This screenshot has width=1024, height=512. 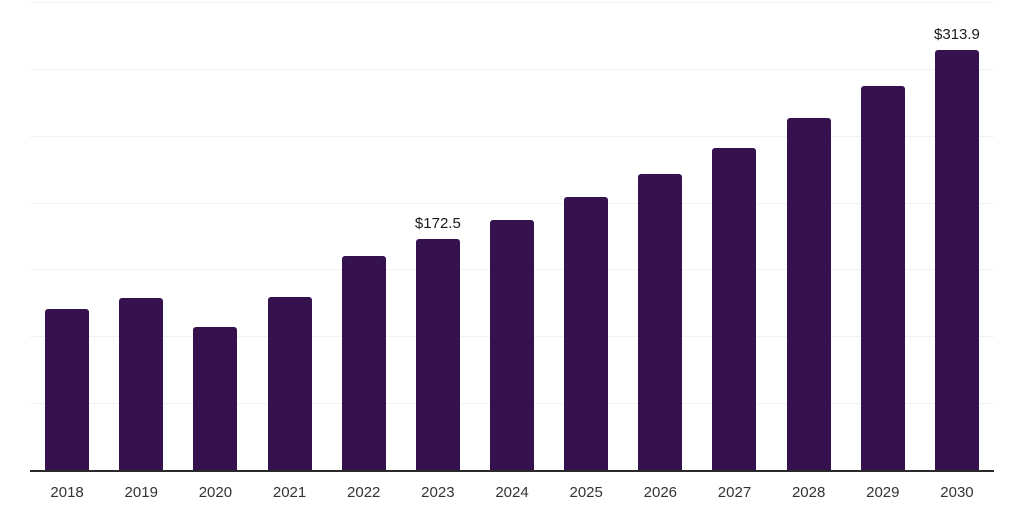 I want to click on bar-2022, so click(x=363, y=362).